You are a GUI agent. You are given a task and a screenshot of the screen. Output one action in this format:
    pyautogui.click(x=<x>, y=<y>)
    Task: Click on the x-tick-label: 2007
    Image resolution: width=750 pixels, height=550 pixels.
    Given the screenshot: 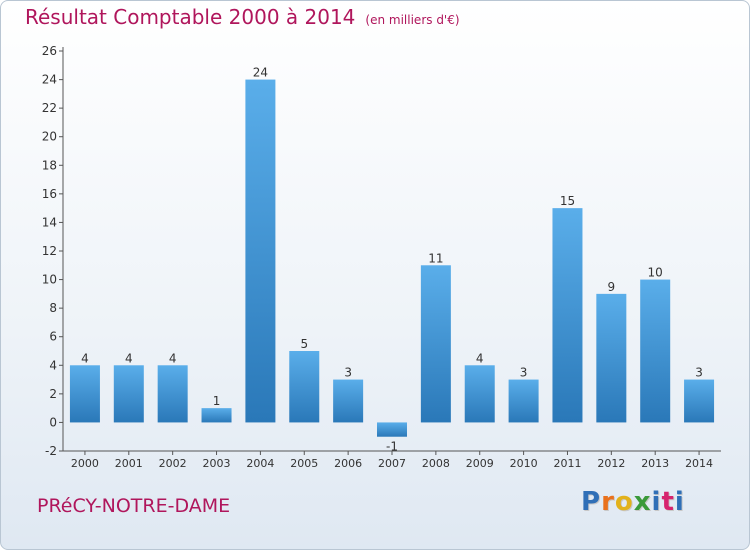 What is the action you would take?
    pyautogui.click(x=392, y=463)
    